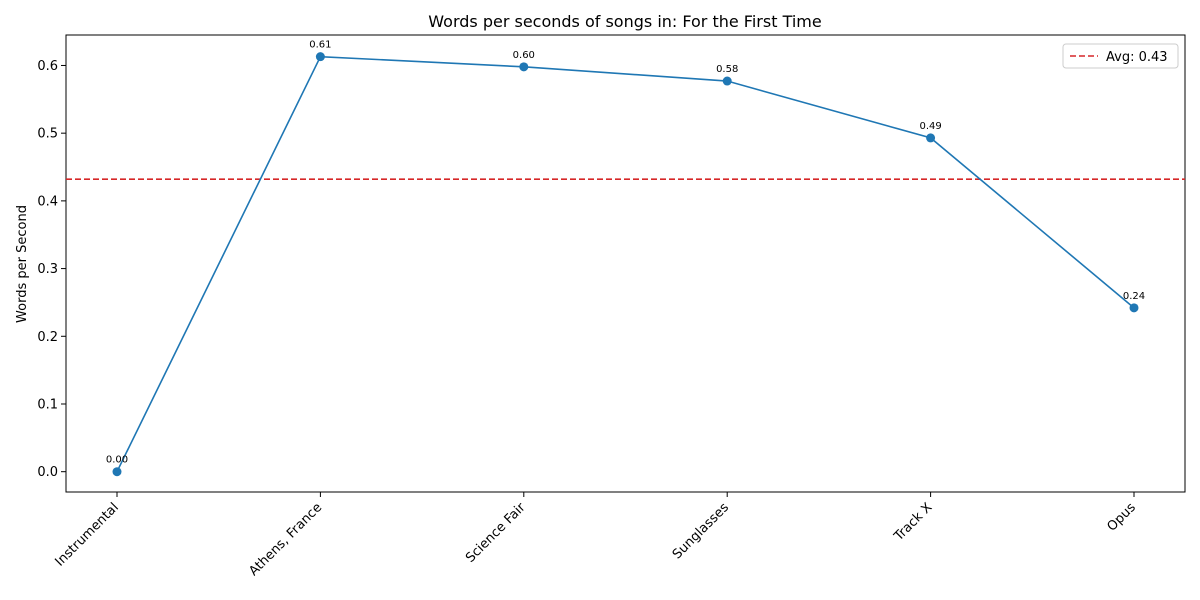  Describe the element at coordinates (1122, 517) in the screenshot. I see `x-tick-label: Opus` at that location.